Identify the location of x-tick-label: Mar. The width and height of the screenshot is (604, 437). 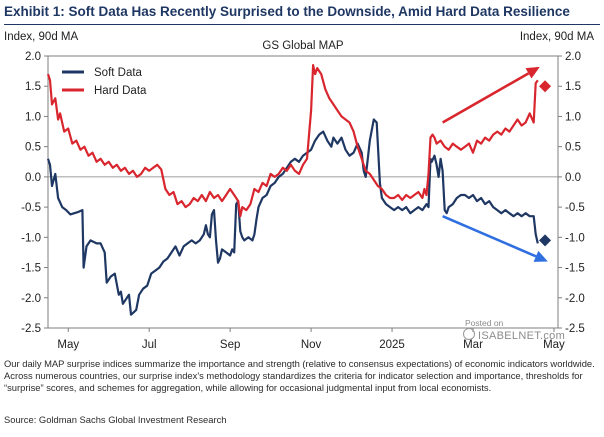
(473, 345).